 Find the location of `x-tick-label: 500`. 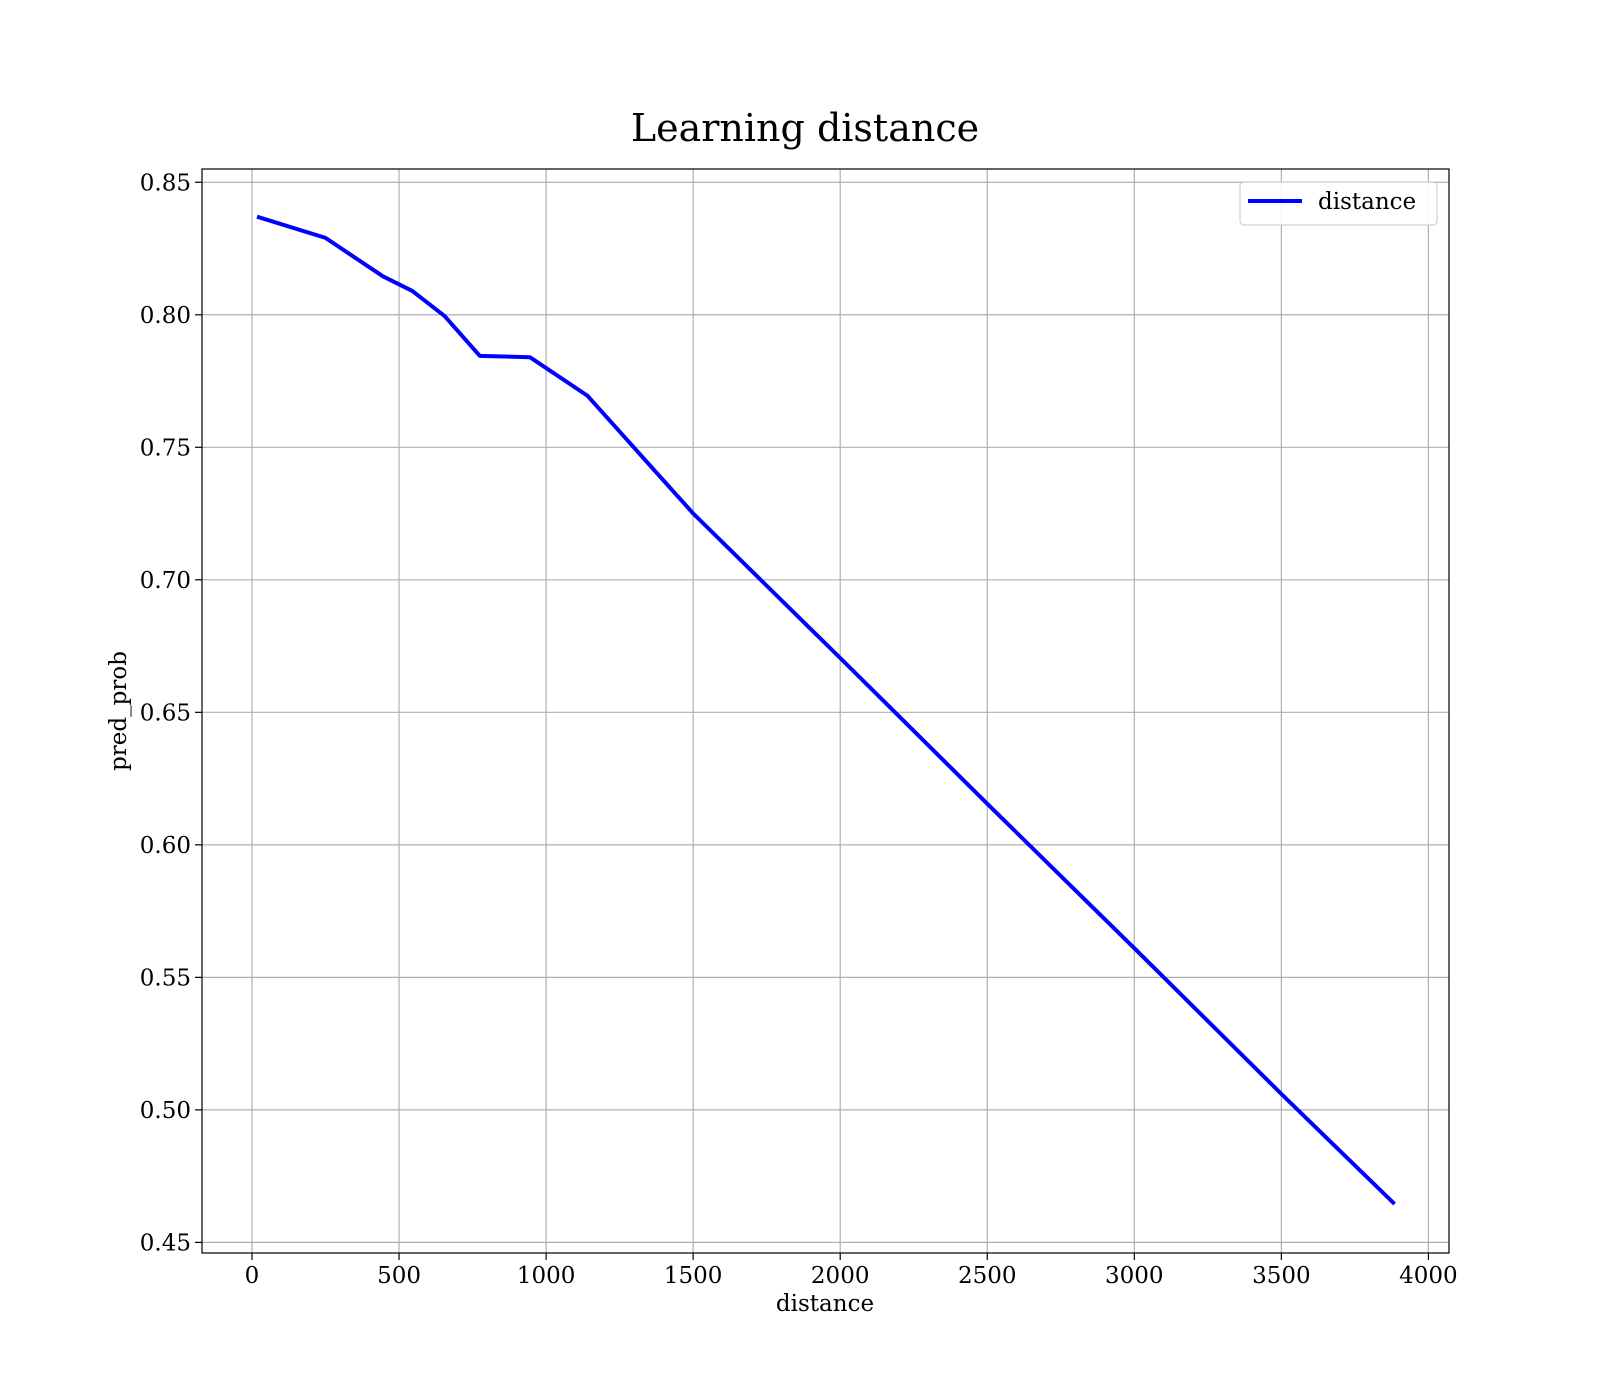

x-tick-label: 500 is located at coordinates (399, 1276).